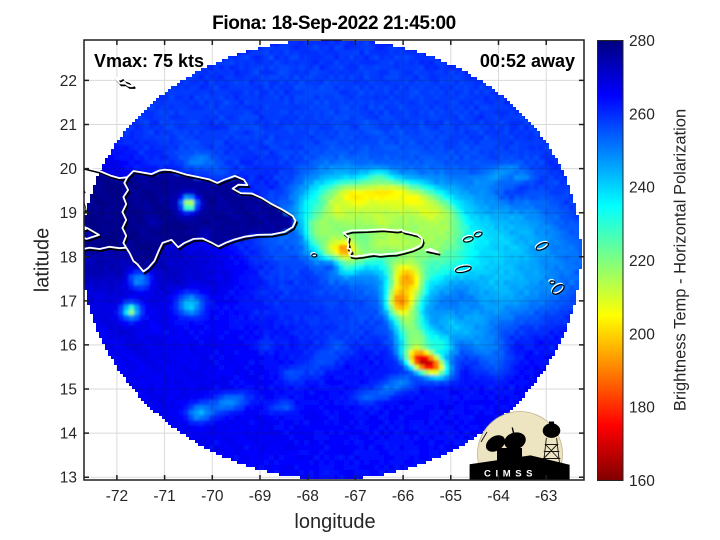 This screenshot has height=540, width=720. I want to click on svg-text: longitude, so click(334, 522).